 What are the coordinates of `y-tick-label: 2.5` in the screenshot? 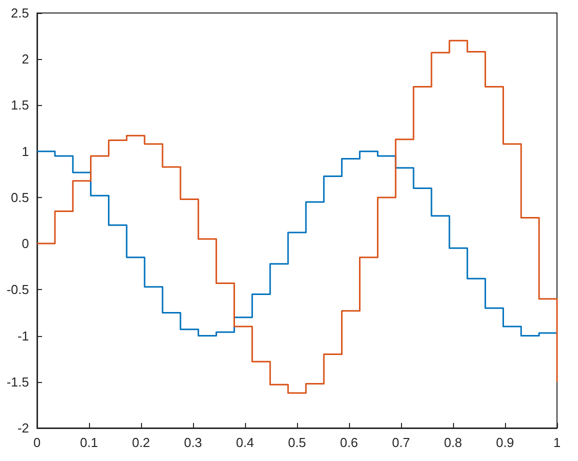 It's located at (19, 13).